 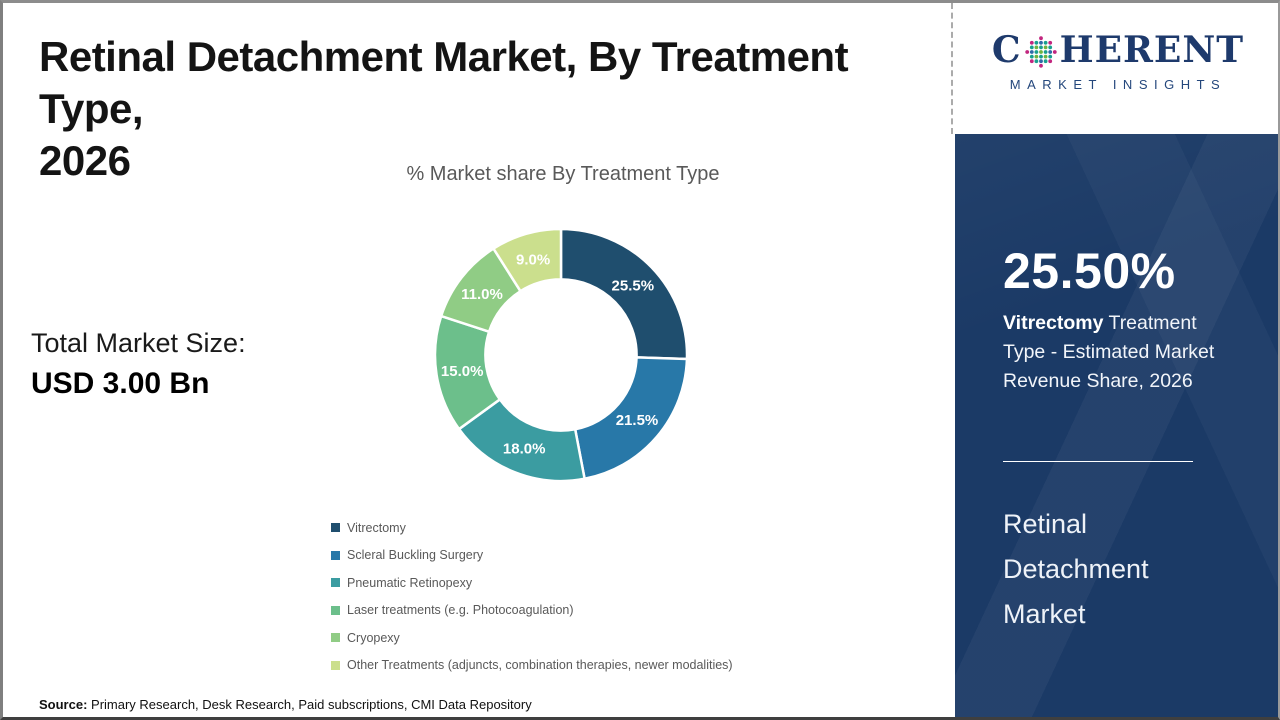 I want to click on total-market-size-value: USD 3.00 Bn, so click(x=120, y=383).